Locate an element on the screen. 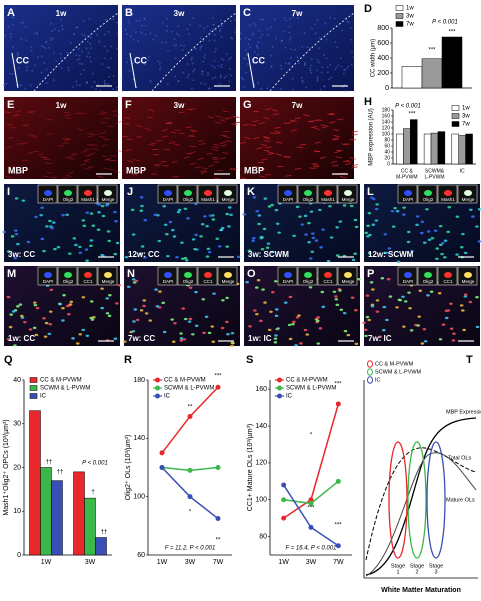  y-tick-label: 160 is located at coordinates (386, 116).